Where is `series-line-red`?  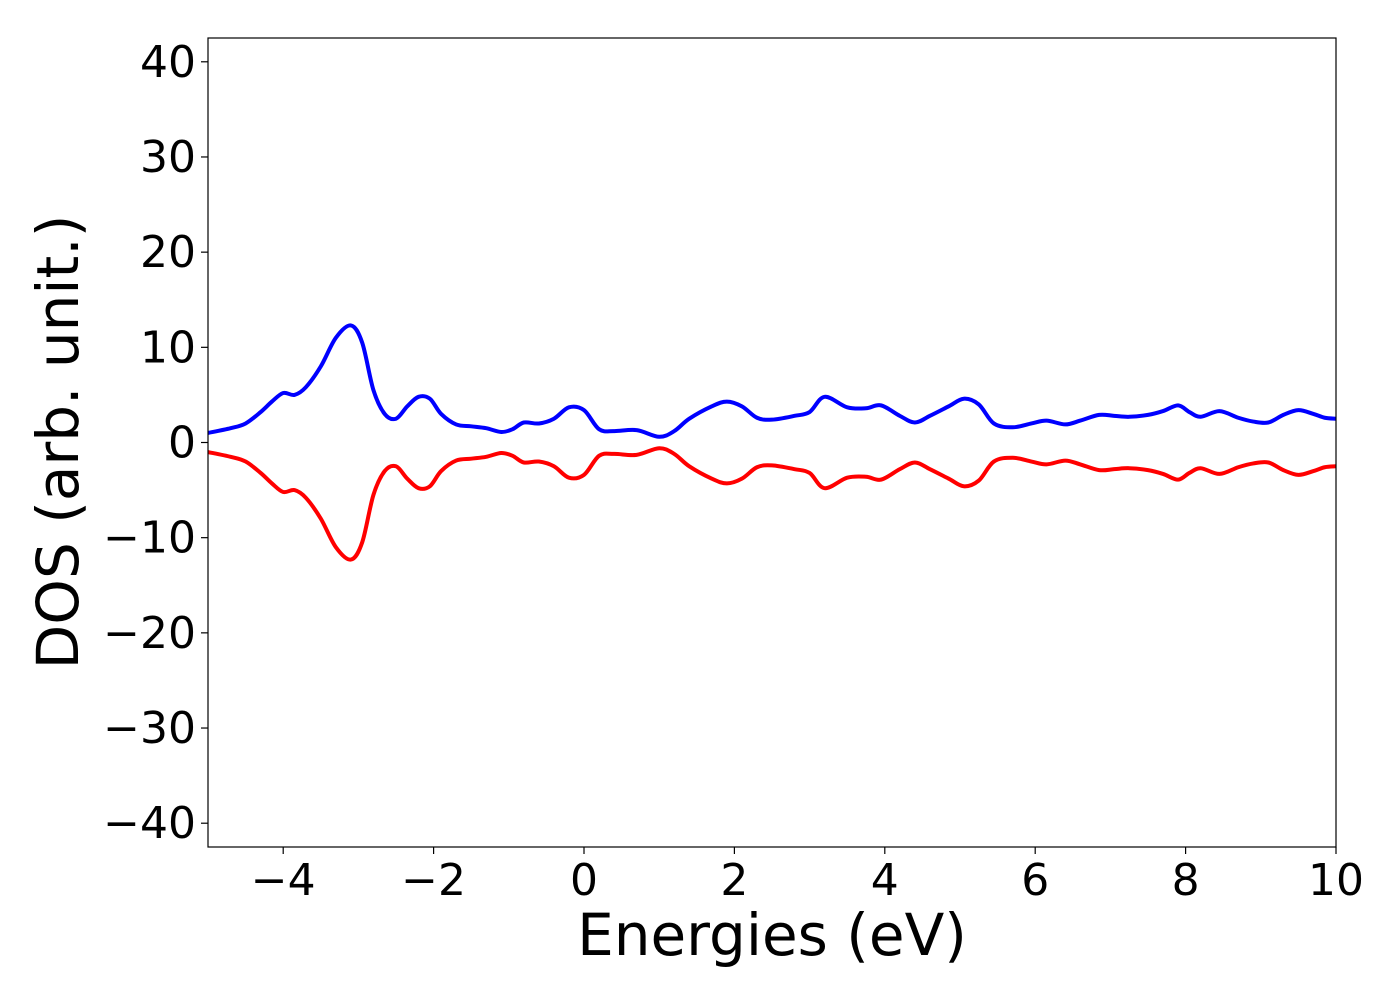 series-line-red is located at coordinates (772, 504).